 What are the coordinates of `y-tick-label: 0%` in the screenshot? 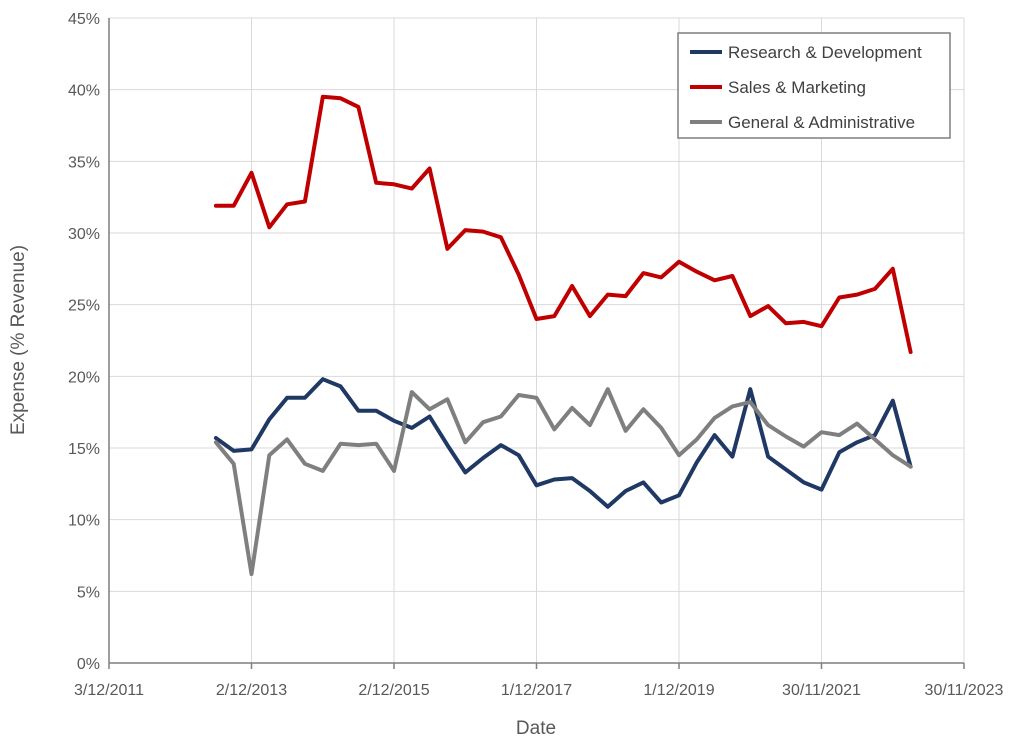 It's located at (88, 664).